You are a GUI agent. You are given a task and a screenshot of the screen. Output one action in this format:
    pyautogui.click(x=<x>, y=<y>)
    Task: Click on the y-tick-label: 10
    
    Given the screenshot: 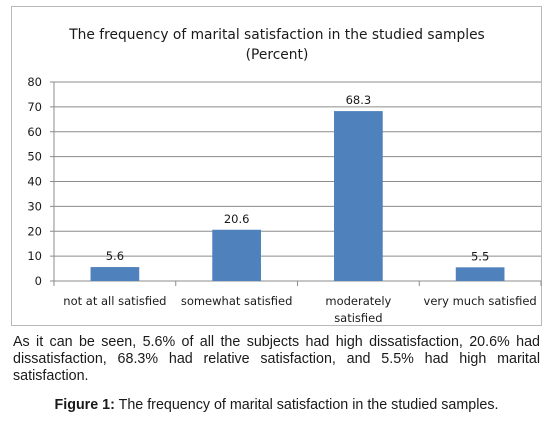 What is the action you would take?
    pyautogui.click(x=34, y=256)
    